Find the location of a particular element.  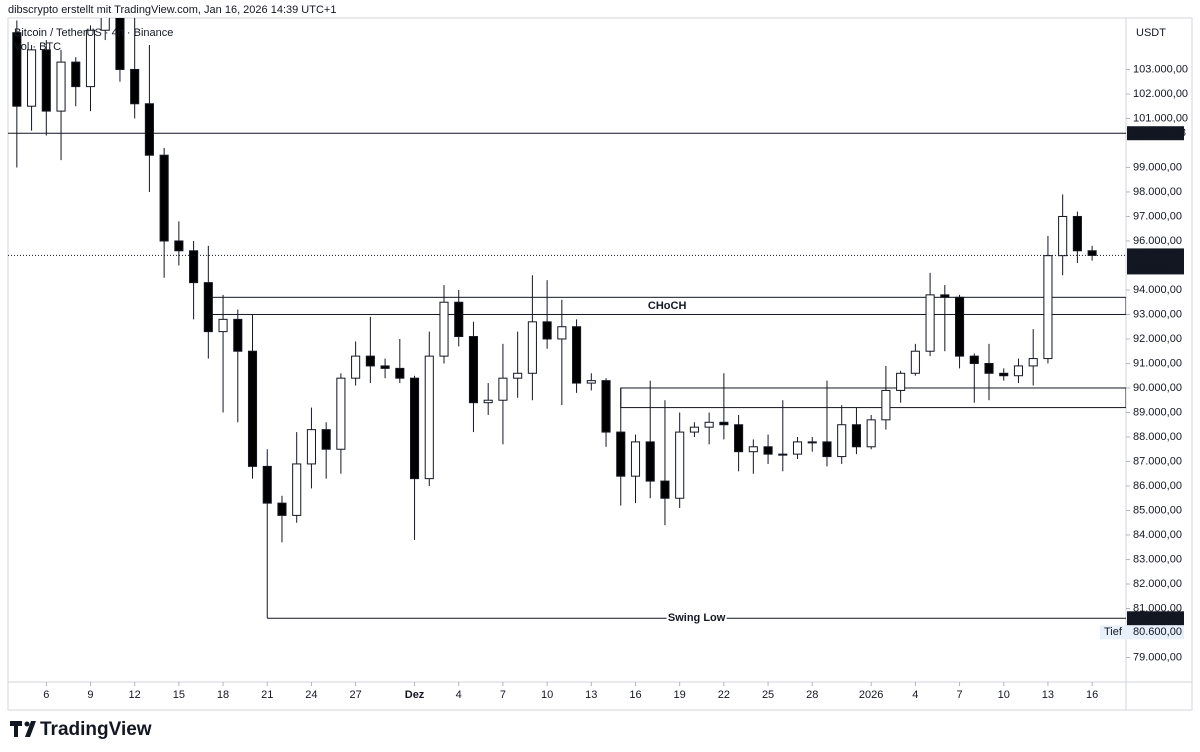

y-tick-label: 86.000,00 is located at coordinates (1157, 486).